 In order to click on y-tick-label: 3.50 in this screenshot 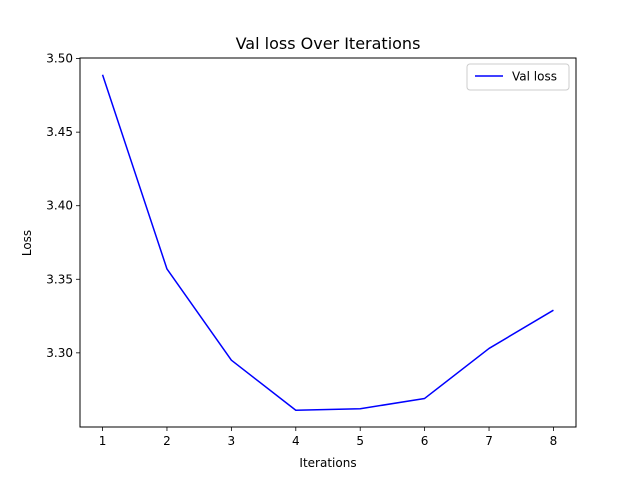, I will do `click(59, 59)`.